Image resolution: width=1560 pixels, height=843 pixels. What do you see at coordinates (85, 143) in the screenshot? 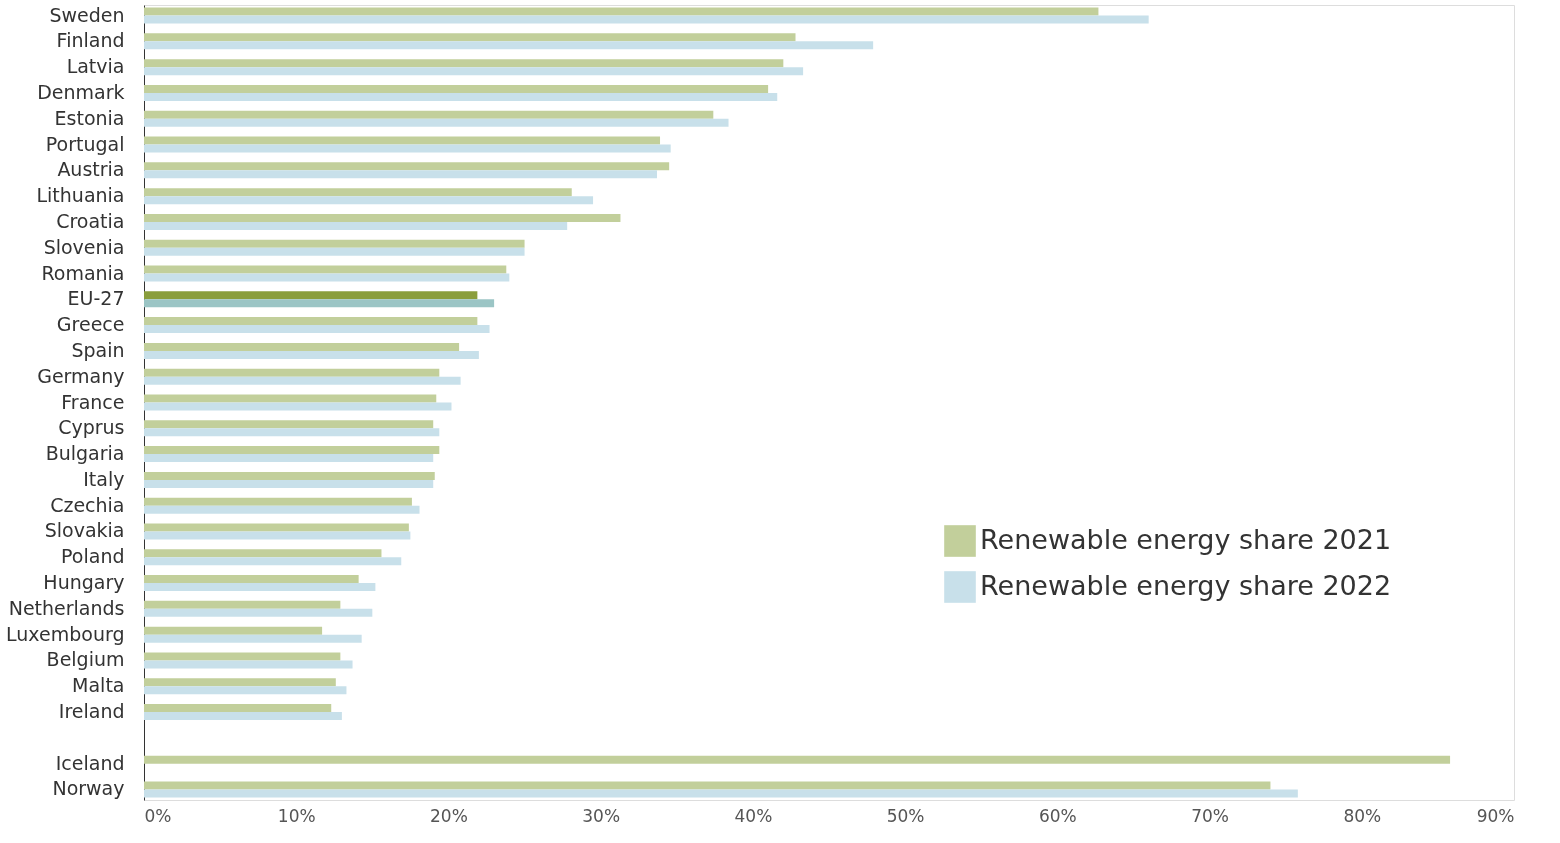
I see `y-tick-label: Portugal` at bounding box center [85, 143].